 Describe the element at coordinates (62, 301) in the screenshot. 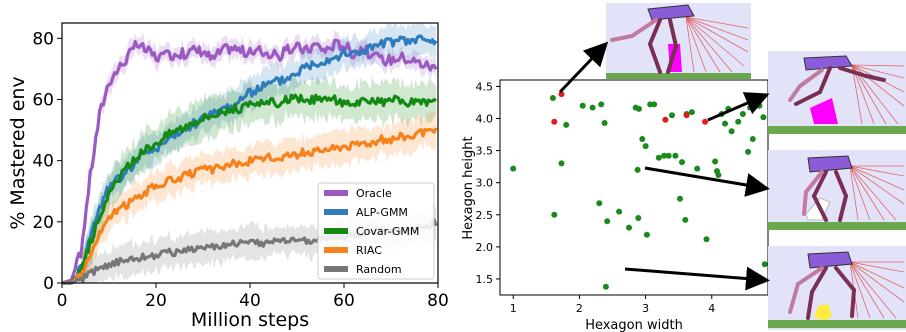

I see `x-tick-label: 0` at that location.